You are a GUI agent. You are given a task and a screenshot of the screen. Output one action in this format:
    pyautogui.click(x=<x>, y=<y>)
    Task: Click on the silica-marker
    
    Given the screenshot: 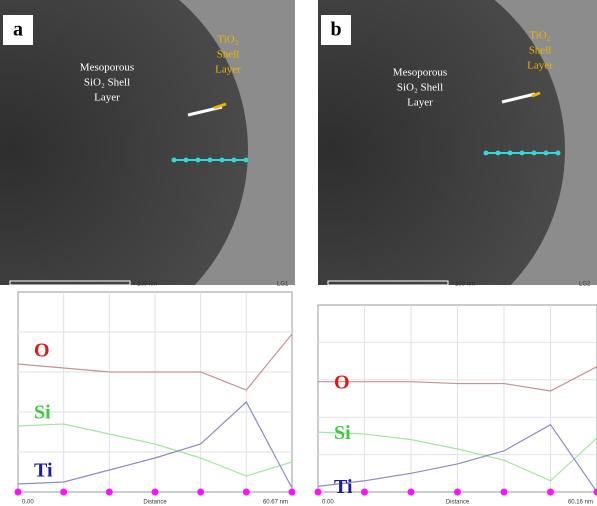 What is the action you would take?
    pyautogui.click(x=518, y=98)
    